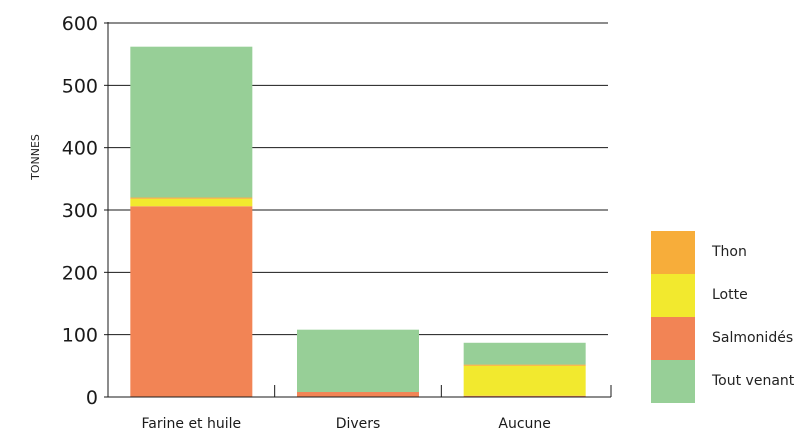 The image size is (804, 433). I want to click on legend-label-lotte: Lotte, so click(730, 295).